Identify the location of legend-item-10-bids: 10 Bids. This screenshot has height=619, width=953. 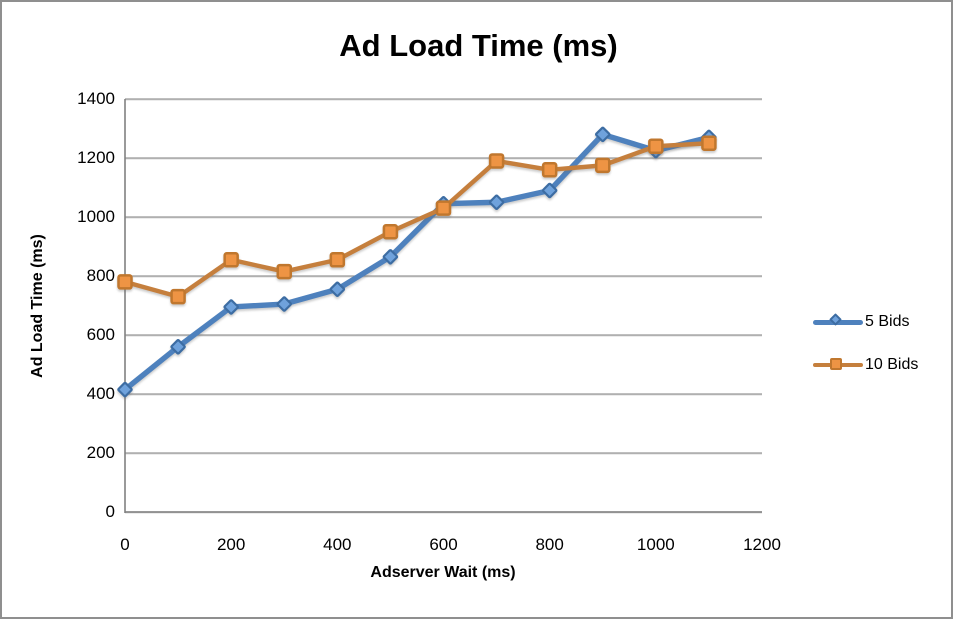
(865, 365).